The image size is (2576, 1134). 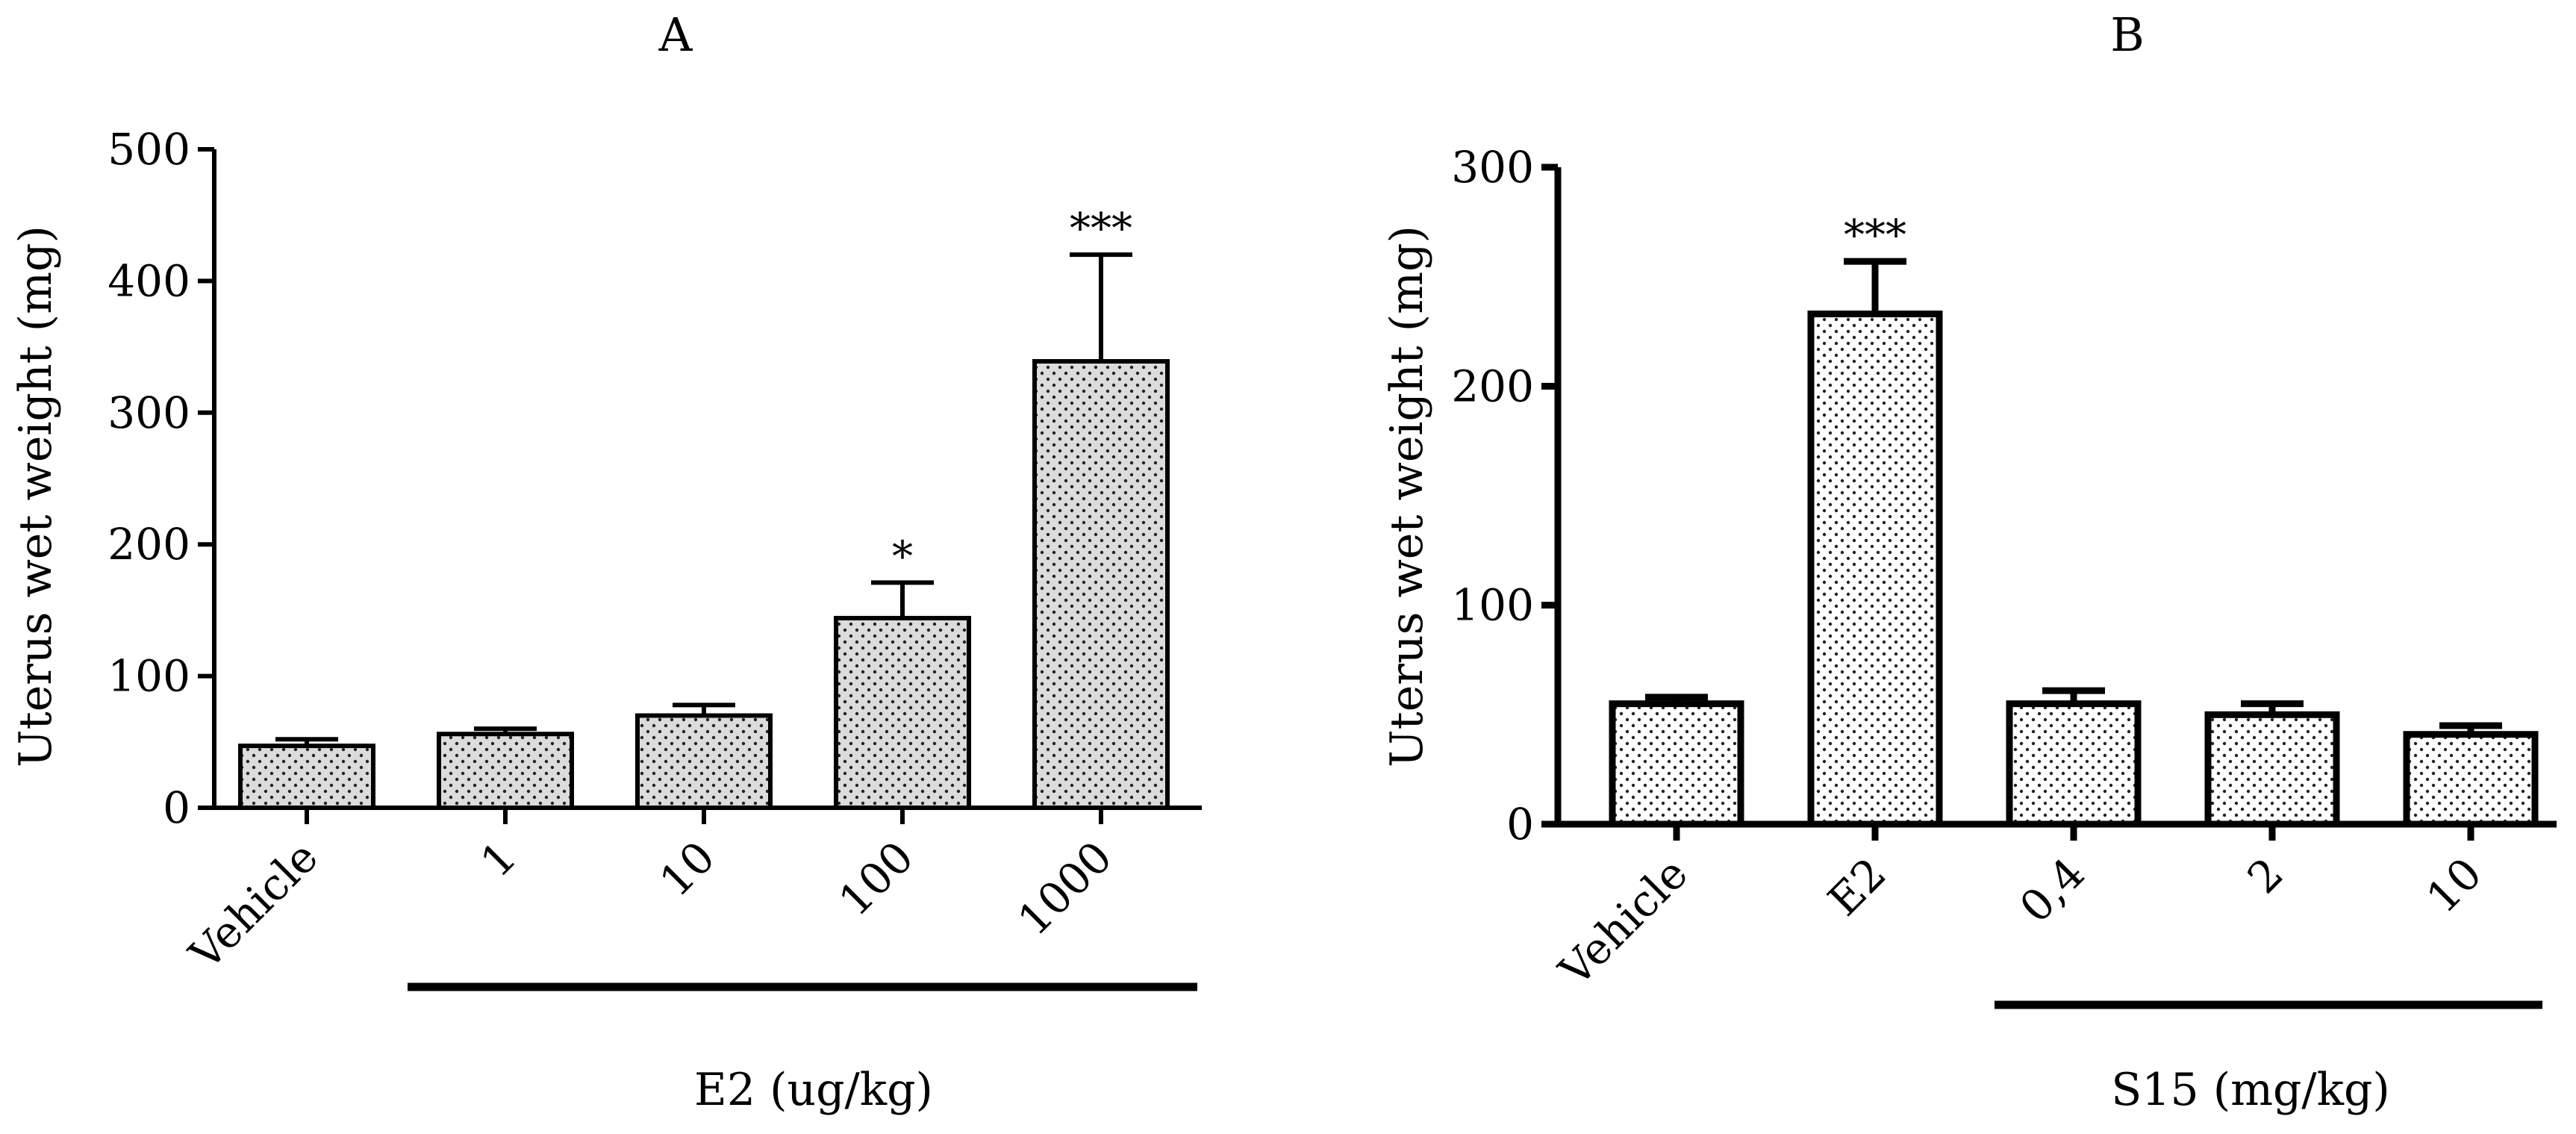 I want to click on panel-b-category-label: 2, so click(x=2265, y=875).